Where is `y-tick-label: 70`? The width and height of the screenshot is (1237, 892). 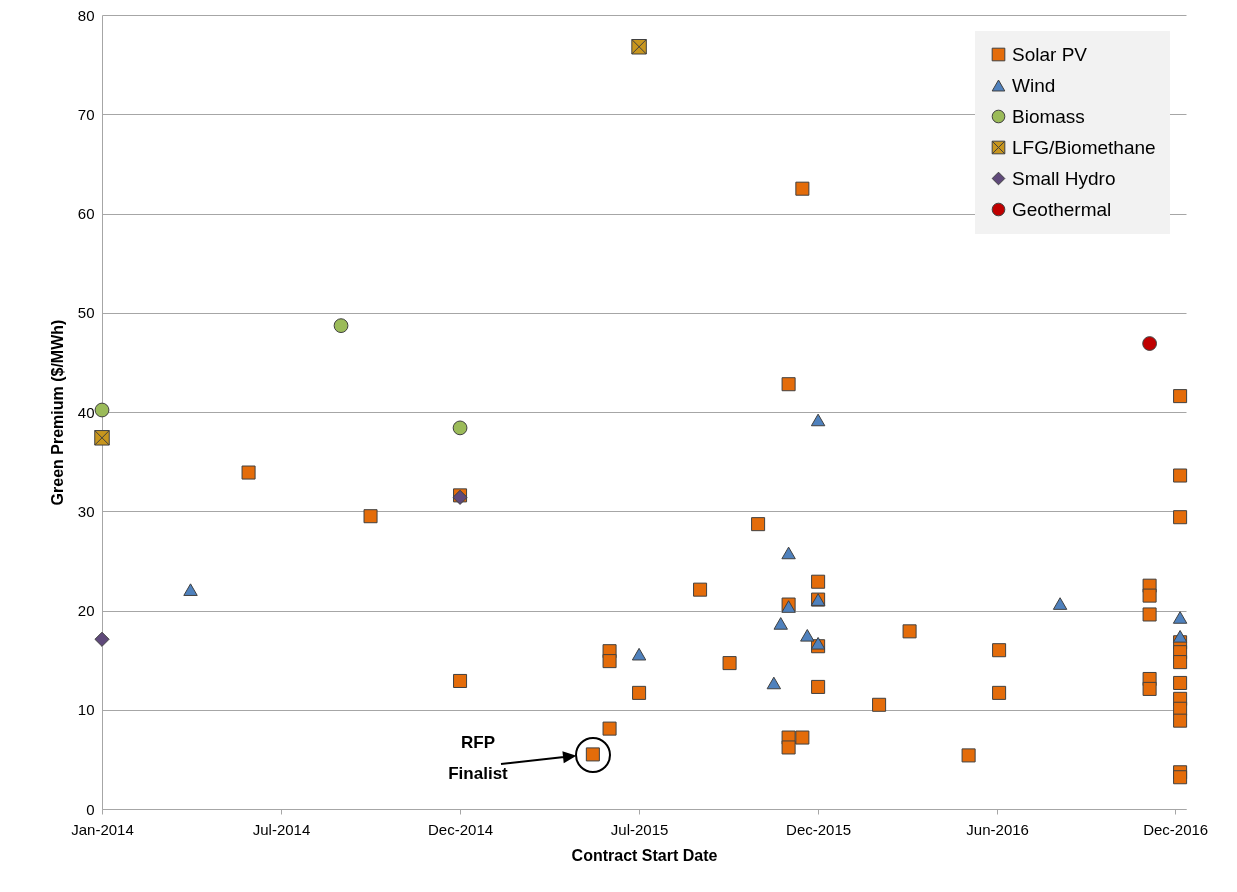
y-tick-label: 70 is located at coordinates (86, 114).